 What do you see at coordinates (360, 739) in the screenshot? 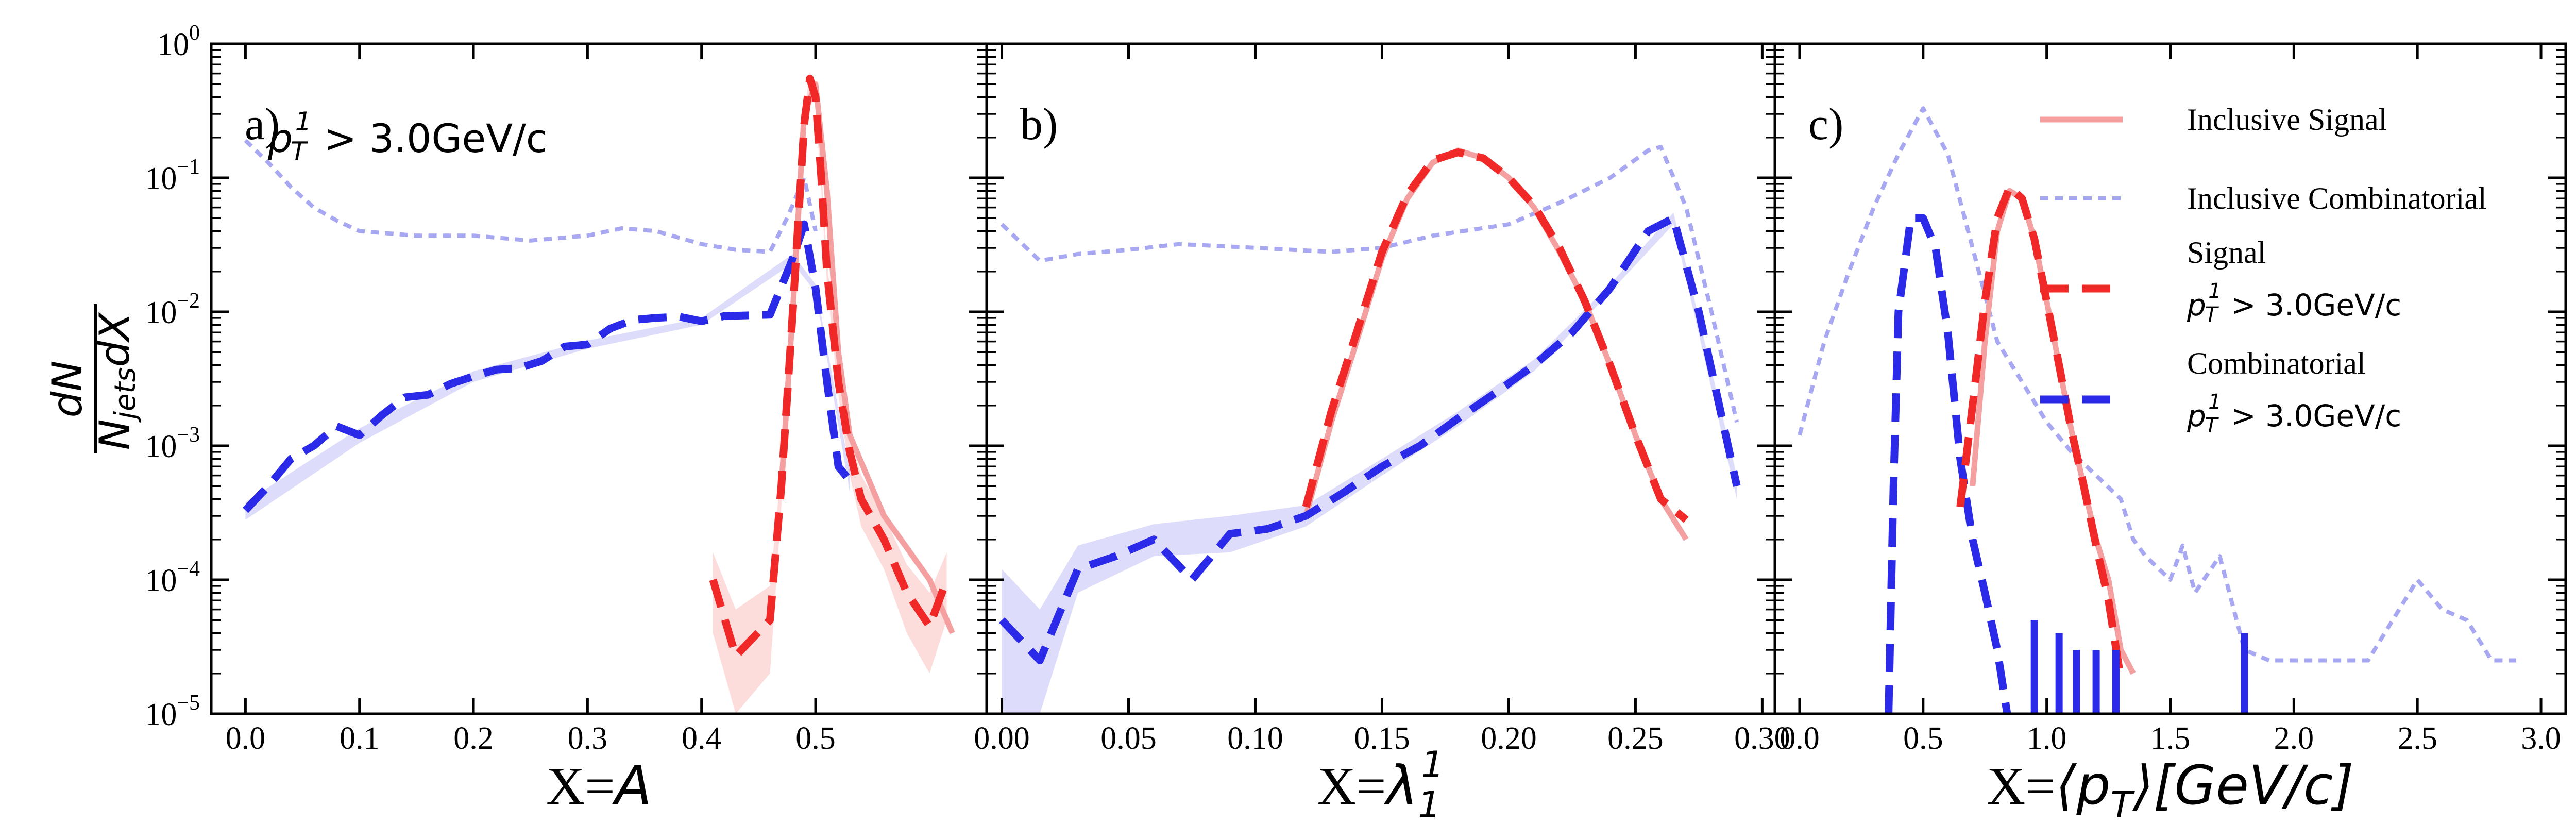
I see `x-tick-label: 0.1` at bounding box center [360, 739].